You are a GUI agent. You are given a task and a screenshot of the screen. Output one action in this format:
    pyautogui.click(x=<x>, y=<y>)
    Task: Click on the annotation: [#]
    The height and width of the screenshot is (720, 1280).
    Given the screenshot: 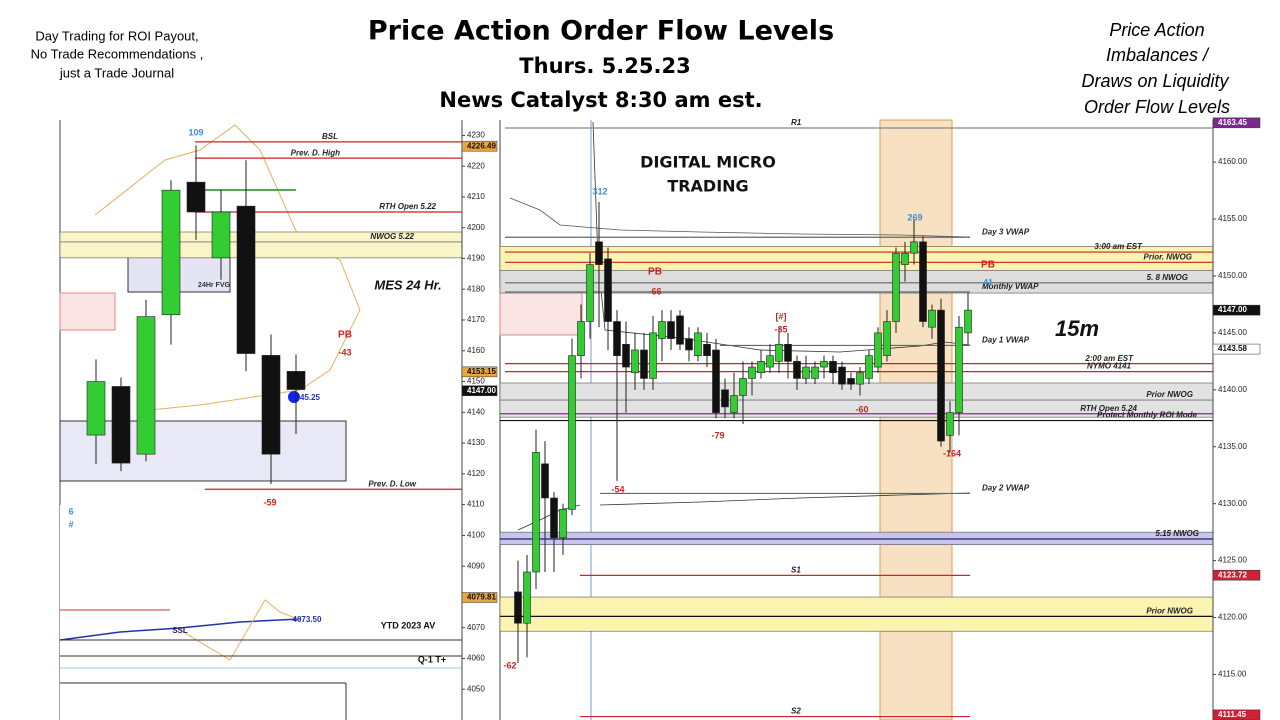 What is the action you would take?
    pyautogui.click(x=781, y=316)
    